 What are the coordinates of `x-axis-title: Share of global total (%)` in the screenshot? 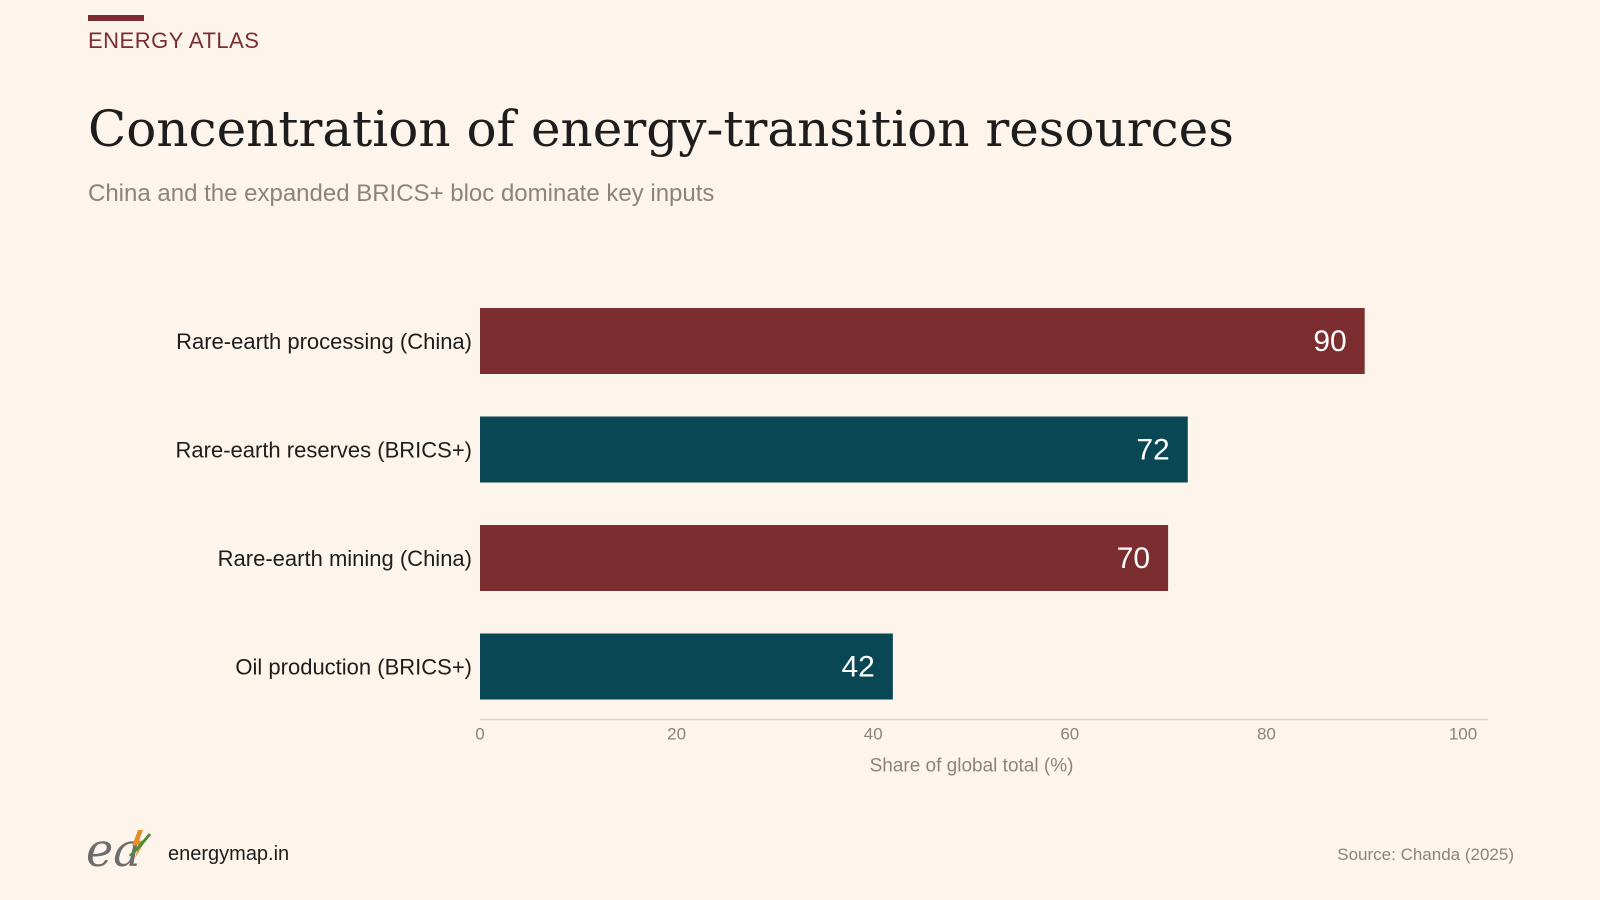 It's located at (972, 766).